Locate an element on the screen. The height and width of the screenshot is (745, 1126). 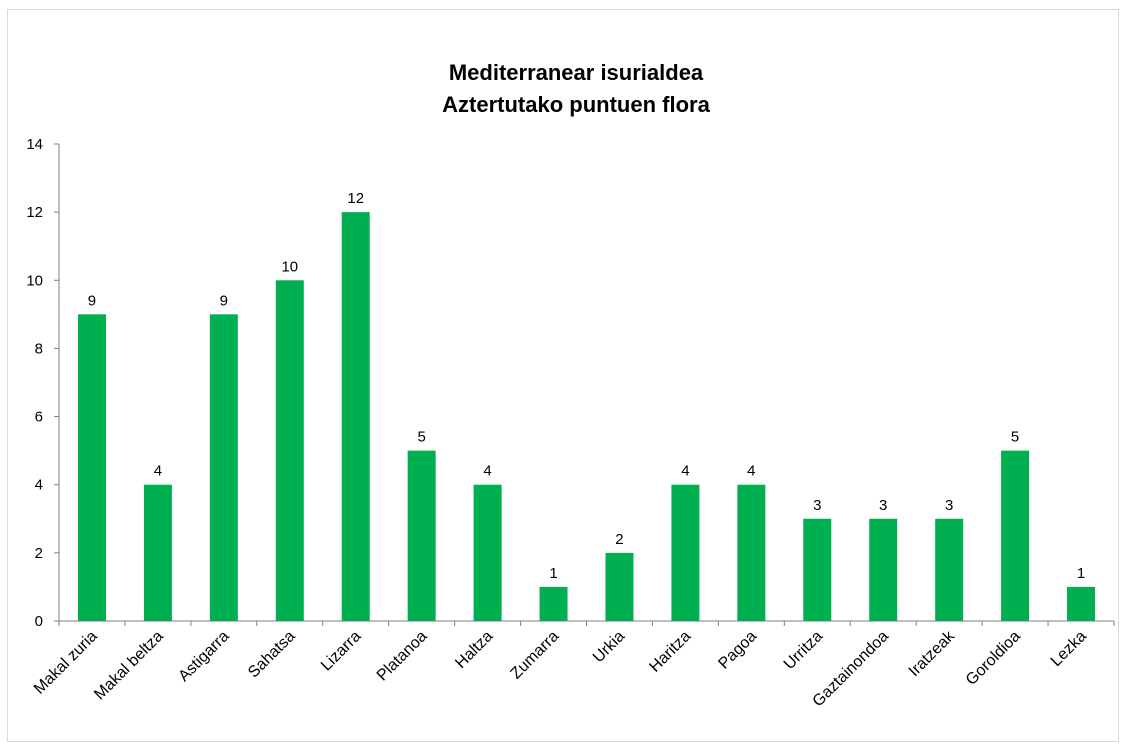
x-category-label: Pagoa is located at coordinates (737, 650).